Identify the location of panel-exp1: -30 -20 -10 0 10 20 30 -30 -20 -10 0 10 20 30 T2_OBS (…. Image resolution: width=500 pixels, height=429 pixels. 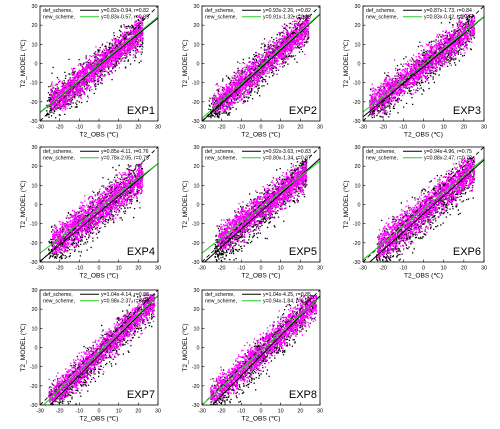
(90, 71).